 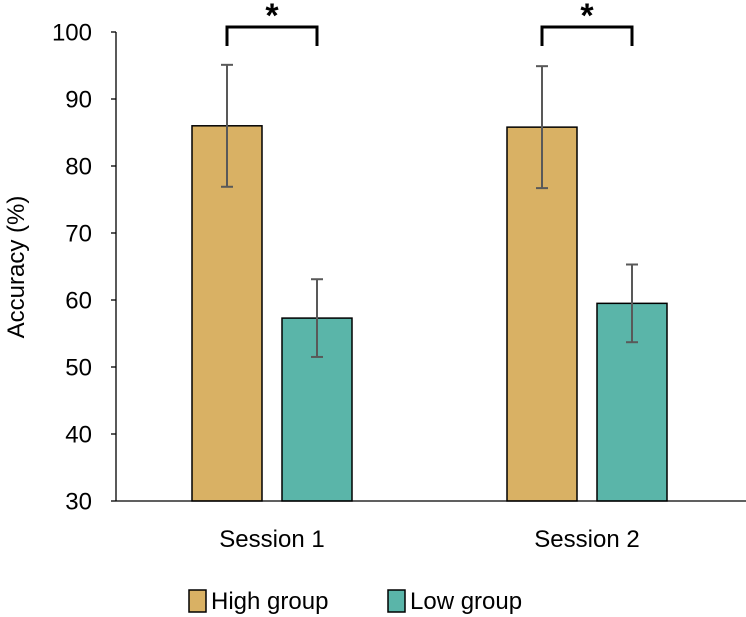 I want to click on category-labels: Session 1 Session 2, so click(x=429, y=539).